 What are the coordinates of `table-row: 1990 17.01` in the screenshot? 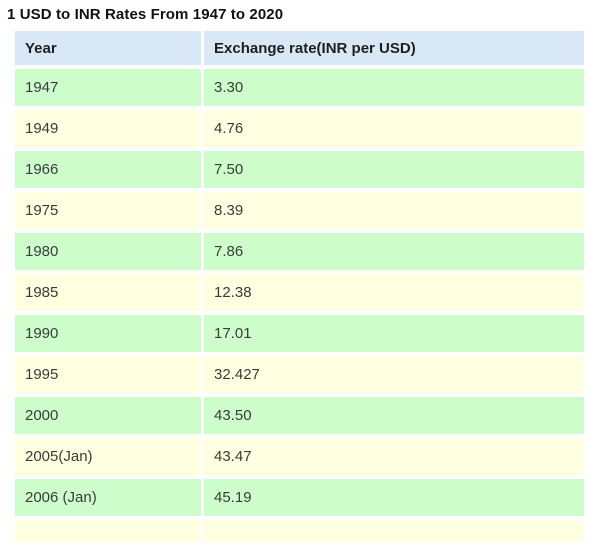 It's located at (299, 333).